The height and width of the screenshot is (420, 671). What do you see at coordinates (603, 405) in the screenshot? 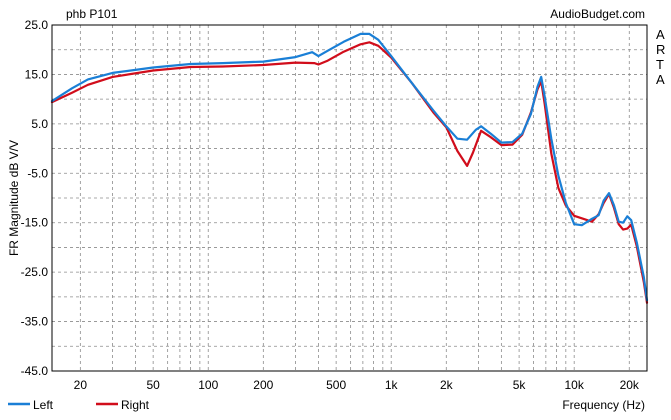
I see `x-axis-label: Frequency (Hz)` at bounding box center [603, 405].